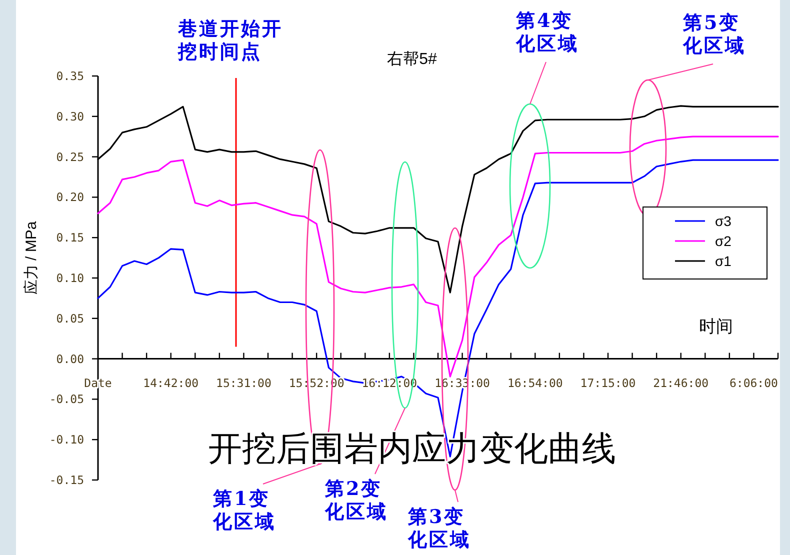 Image resolution: width=790 pixels, height=555 pixels. What do you see at coordinates (716, 326) in the screenshot?
I see `xlabel: 时间` at bounding box center [716, 326].